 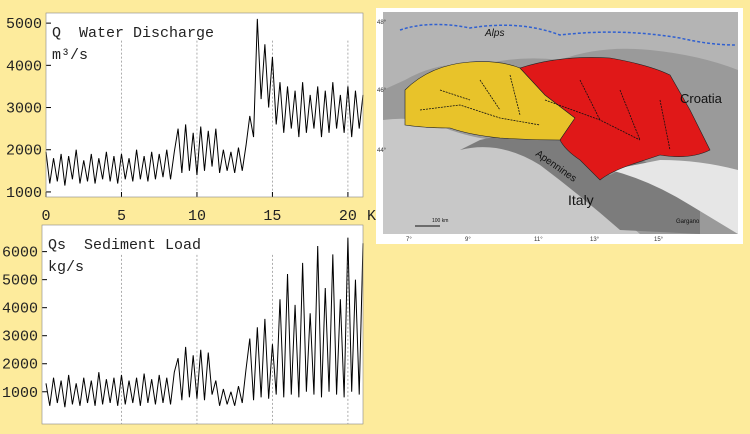 What do you see at coordinates (124, 245) in the screenshot?
I see `chart-title: Qs Sediment Load` at bounding box center [124, 245].